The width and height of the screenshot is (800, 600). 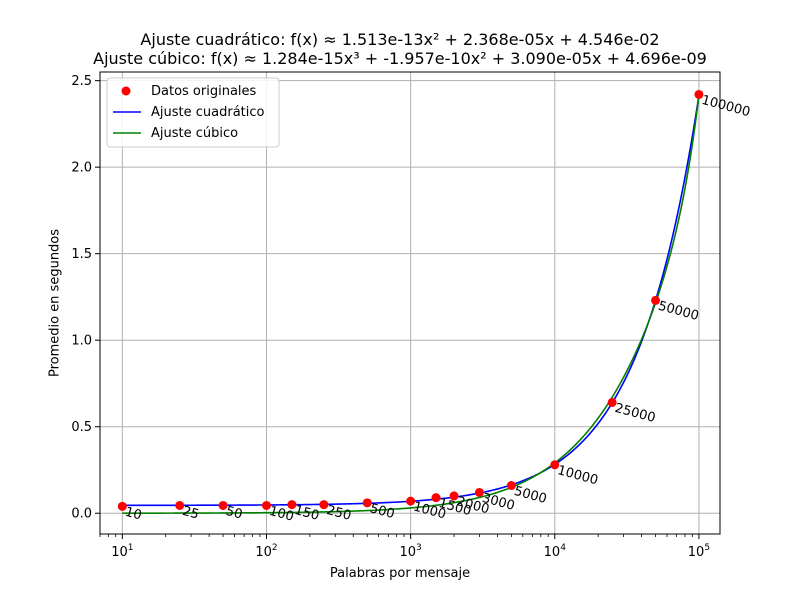 I want to click on y-axis-label: Promedio en segundos, so click(x=55, y=303).